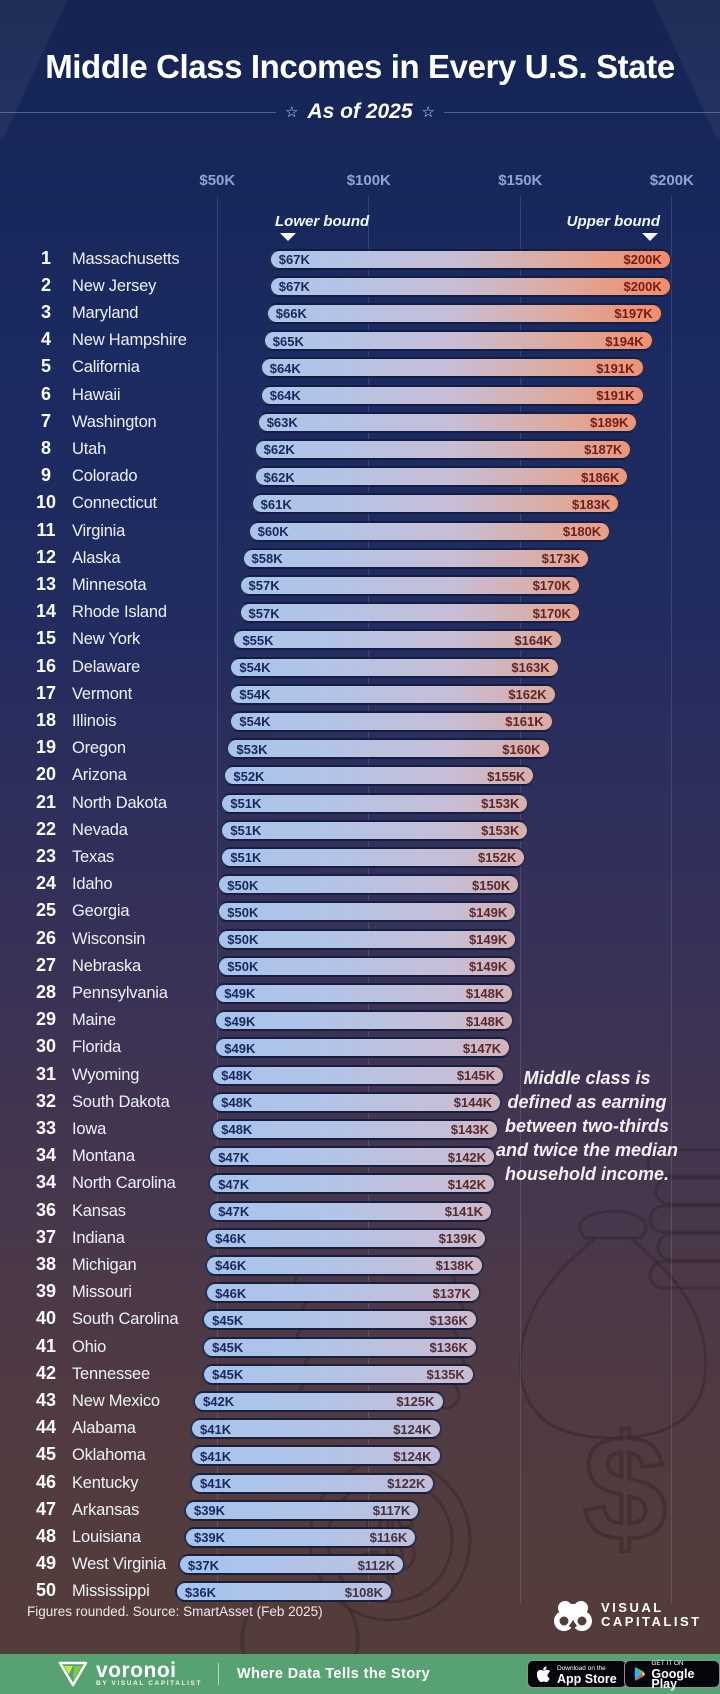 The height and width of the screenshot is (1694, 720). I want to click on upper-bound-value: $183K, so click(591, 504).